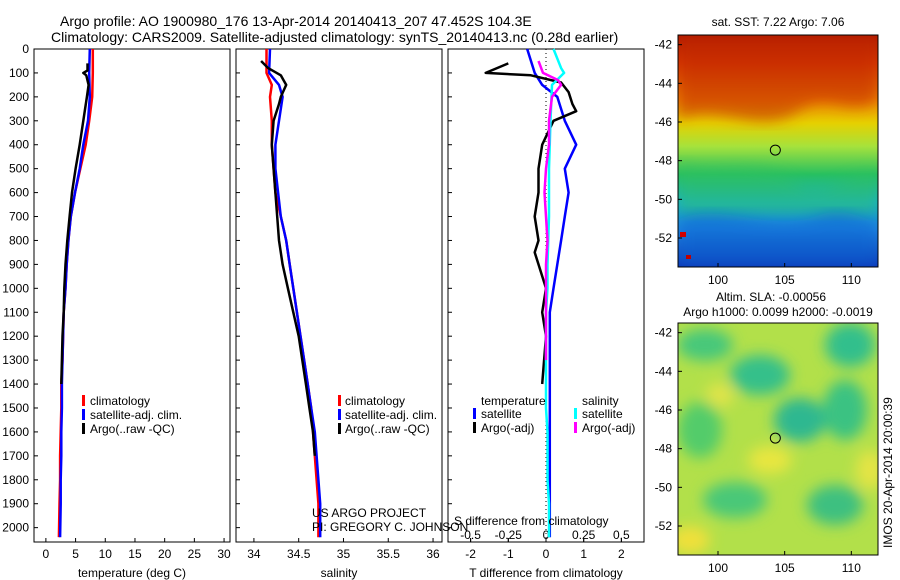  I want to click on x-tick-label: 36, so click(433, 554).